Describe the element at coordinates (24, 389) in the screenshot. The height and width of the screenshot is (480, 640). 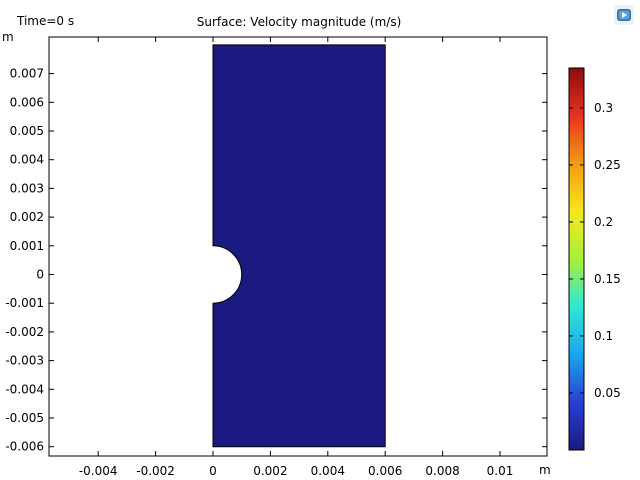
I see `y-tick-label: -0.004` at that location.